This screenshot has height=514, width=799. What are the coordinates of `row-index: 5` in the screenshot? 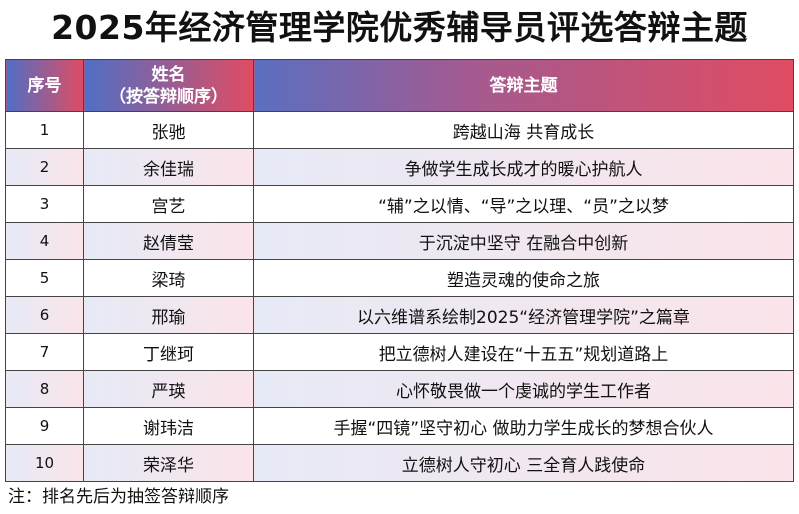 It's located at (44, 278).